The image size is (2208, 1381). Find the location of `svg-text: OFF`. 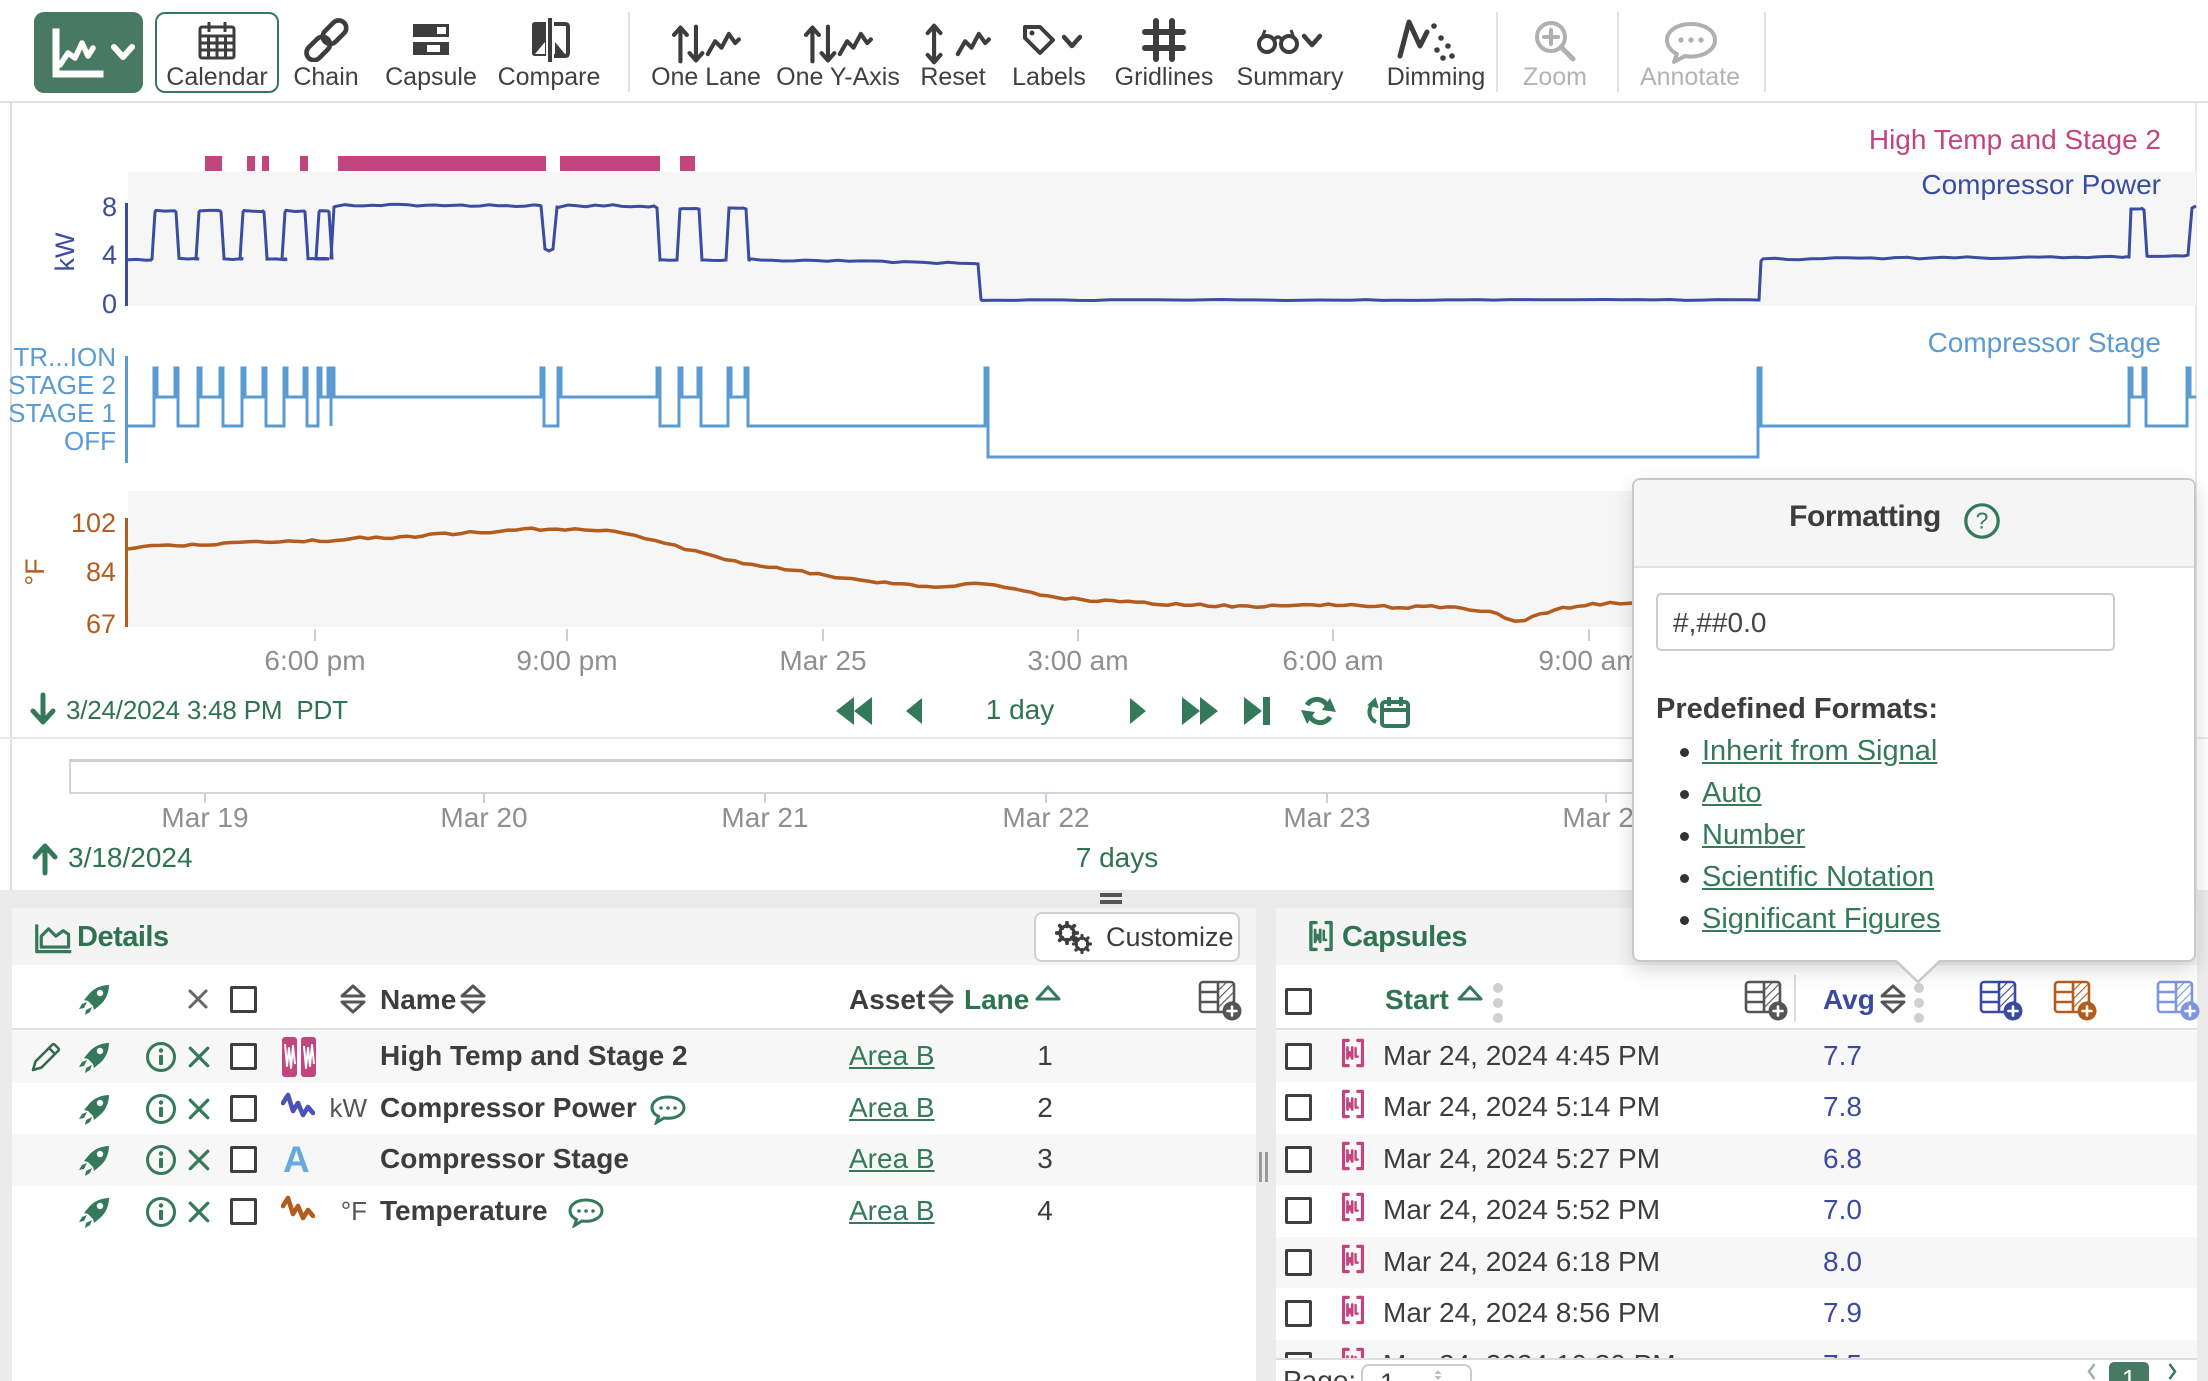

svg-text: OFF is located at coordinates (90, 441).